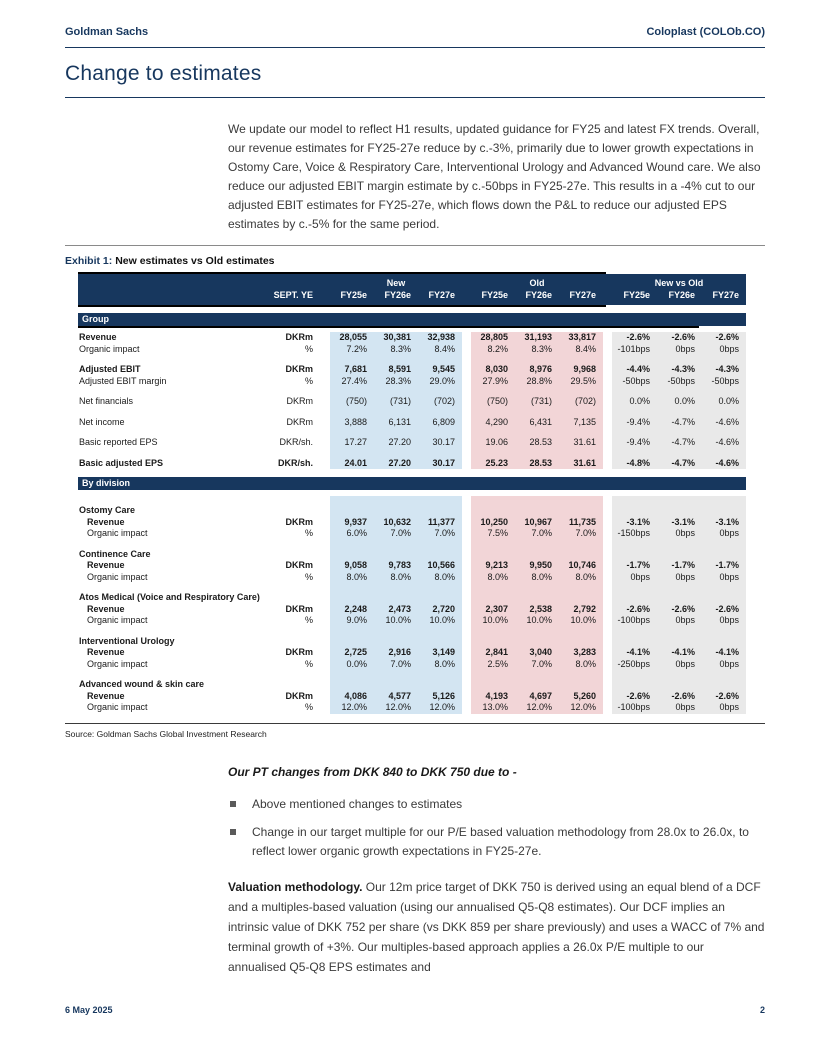 This screenshot has height=1056, width=816. What do you see at coordinates (634, 534) in the screenshot?
I see `diff-value-FY25e: -150bps` at bounding box center [634, 534].